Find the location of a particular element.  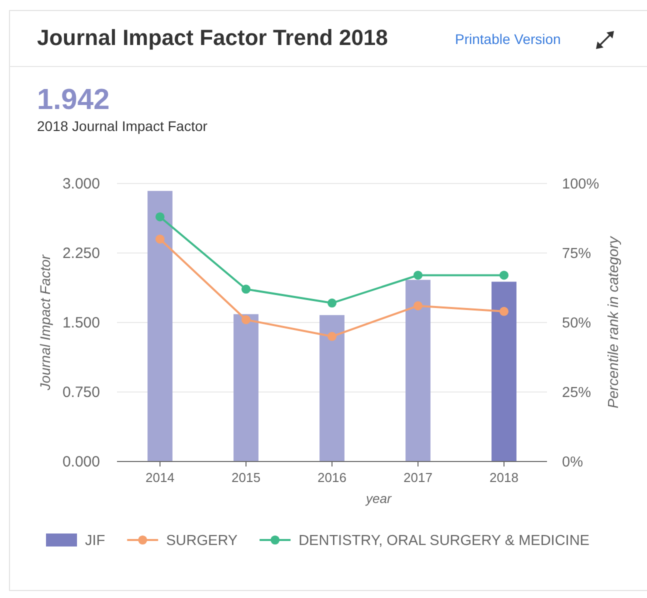

legend-label: JIF is located at coordinates (95, 541).